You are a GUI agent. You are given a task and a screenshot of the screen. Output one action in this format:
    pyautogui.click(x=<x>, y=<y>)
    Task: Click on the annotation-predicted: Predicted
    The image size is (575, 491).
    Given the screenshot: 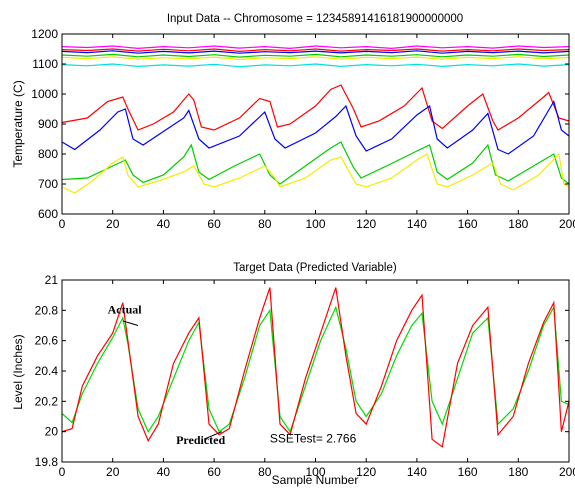 What is the action you would take?
    pyautogui.click(x=200, y=440)
    